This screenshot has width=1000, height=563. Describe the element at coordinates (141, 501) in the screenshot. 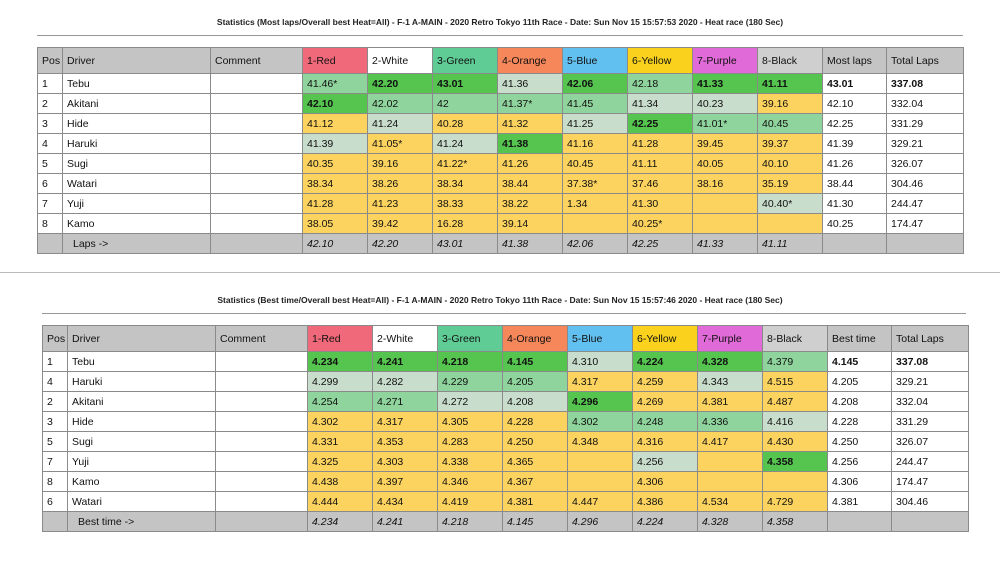

I see `driver-cell: Watari` at that location.